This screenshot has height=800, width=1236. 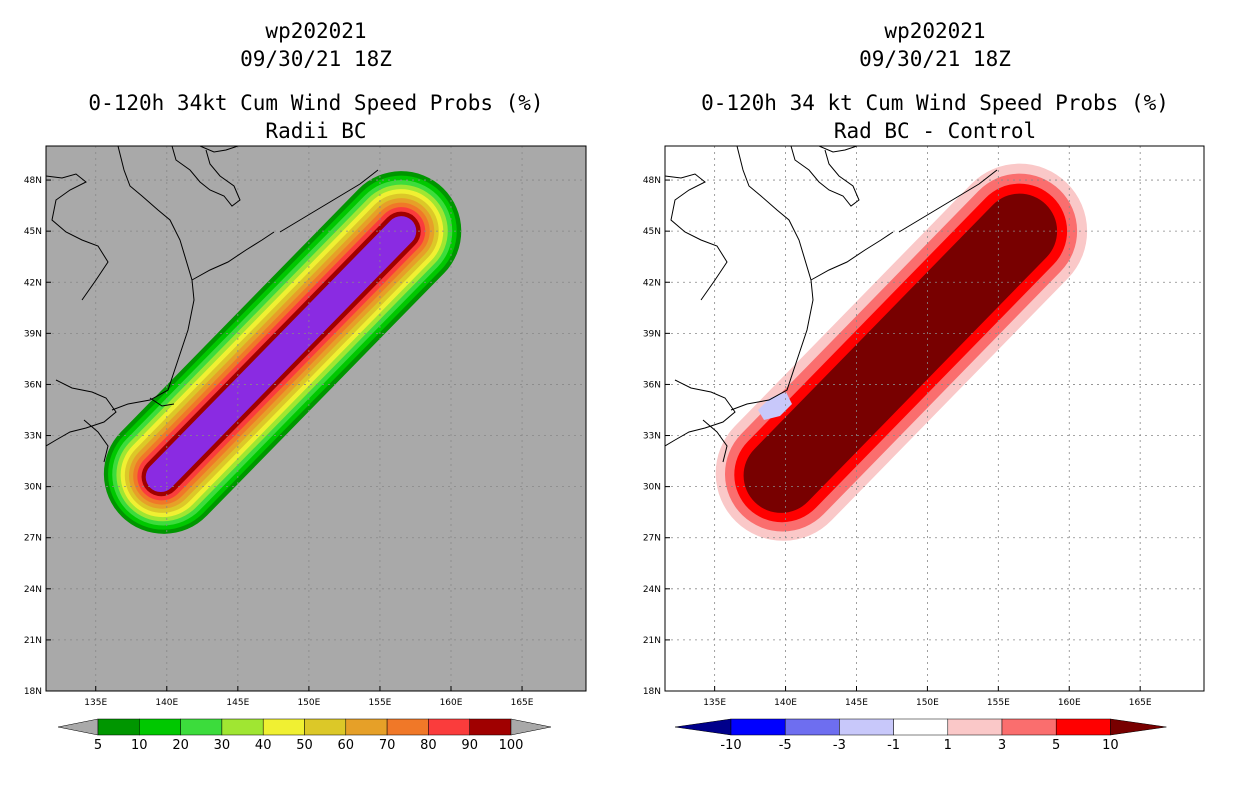 What do you see at coordinates (1002, 745) in the screenshot?
I see `legend-level-label: 3` at bounding box center [1002, 745].